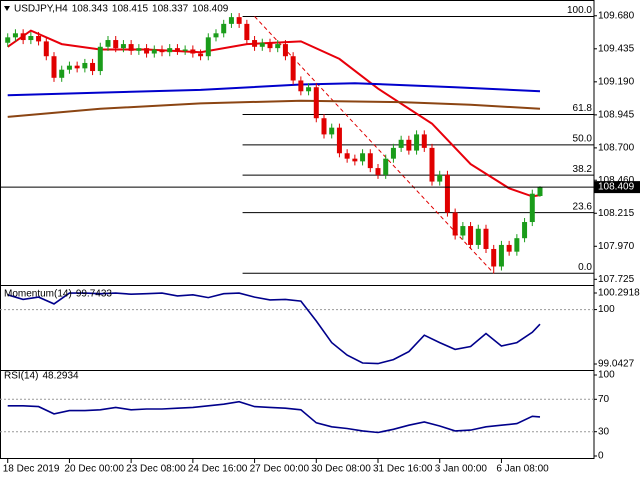 The image size is (640, 480). Describe the element at coordinates (616, 48) in the screenshot. I see `y-tick-label: 109.435` at that location.